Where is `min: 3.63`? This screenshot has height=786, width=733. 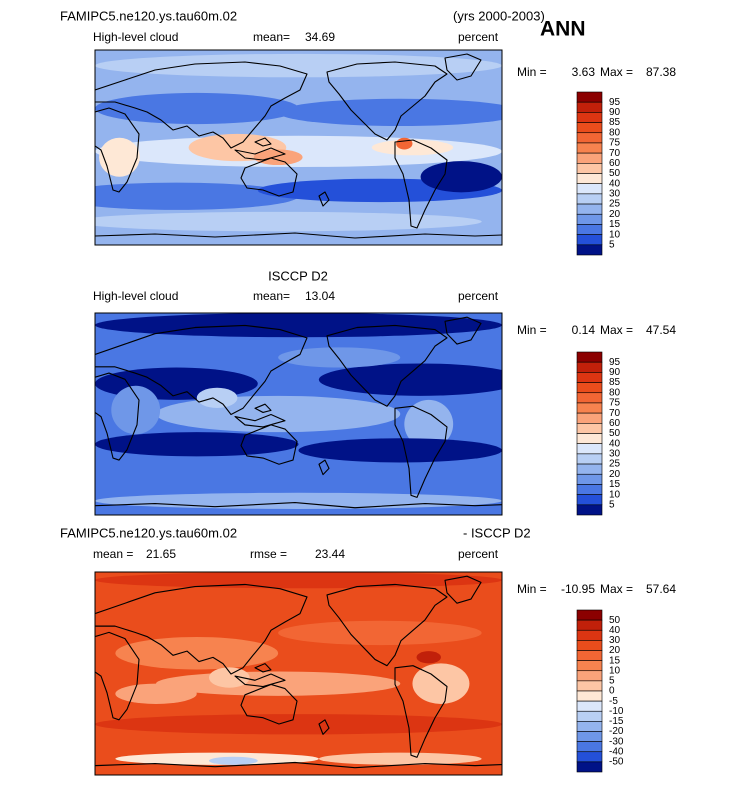
min: 3.63 is located at coordinates (584, 72).